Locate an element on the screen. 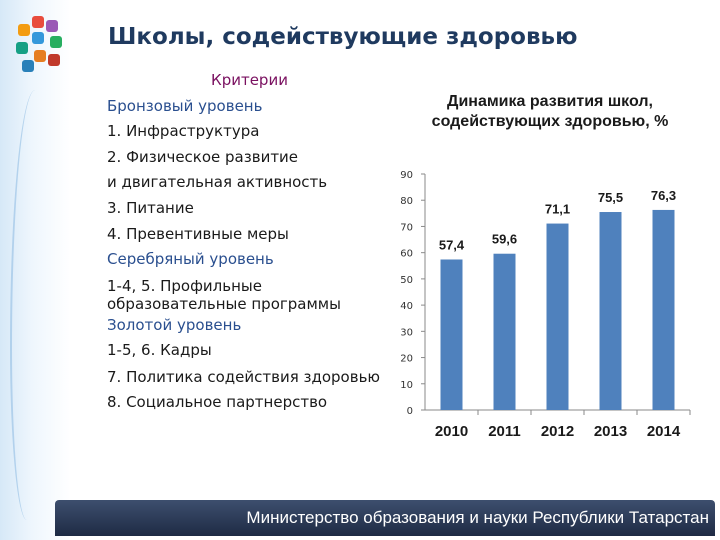 This screenshot has height=540, width=720. criteria-line: 4. Превентивные меры is located at coordinates (198, 233).